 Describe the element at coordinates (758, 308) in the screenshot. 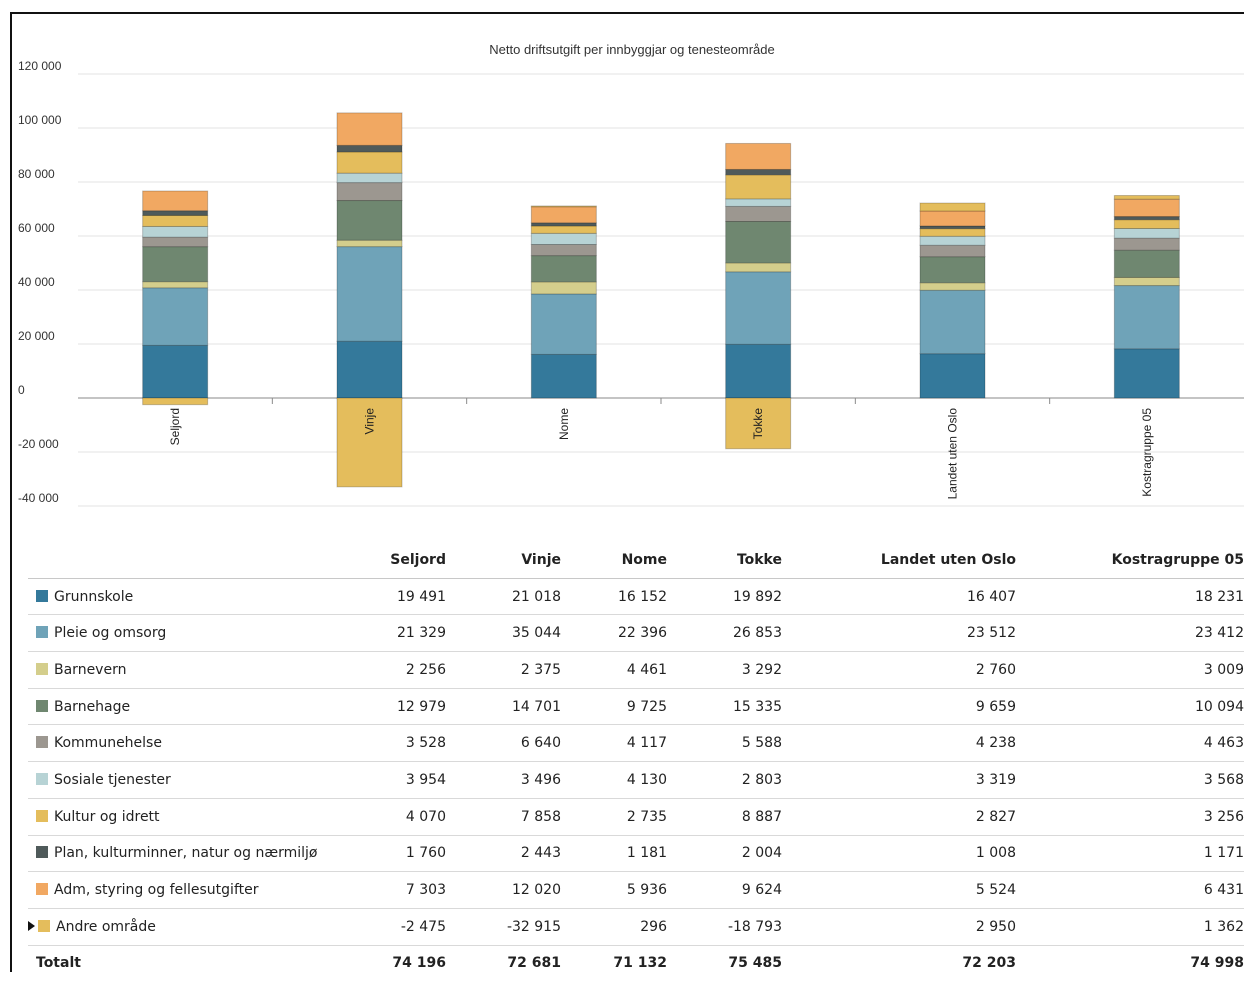

I see `bar-segment-pleie-og-omsorg-tokke` at that location.